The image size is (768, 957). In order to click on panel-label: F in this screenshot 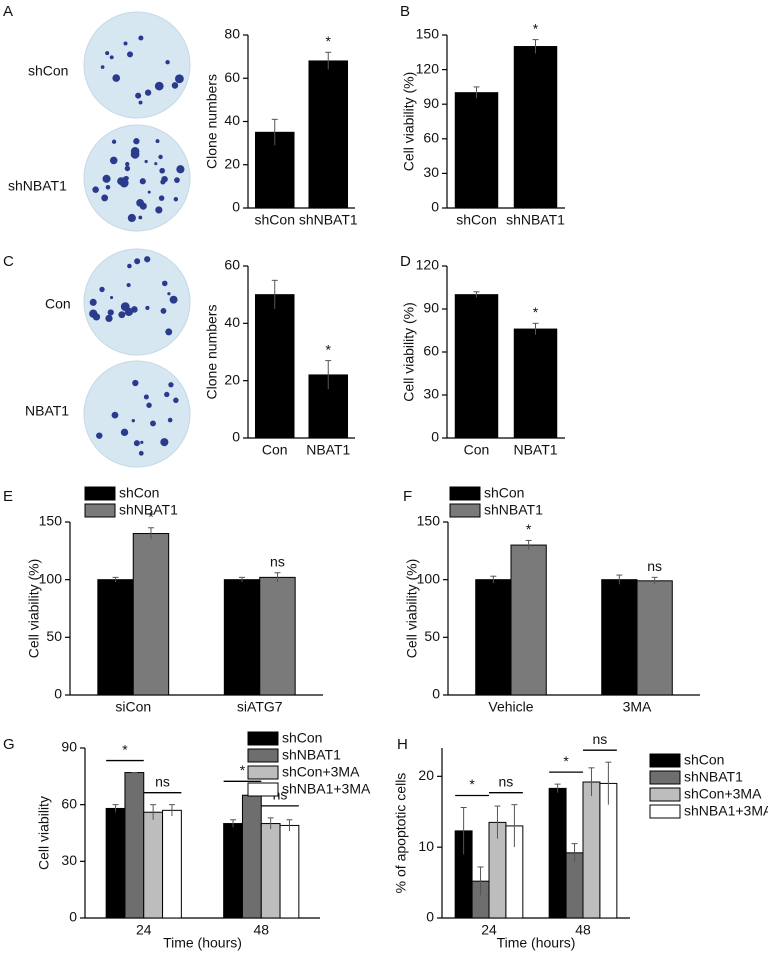, I will do `click(407, 496)`.